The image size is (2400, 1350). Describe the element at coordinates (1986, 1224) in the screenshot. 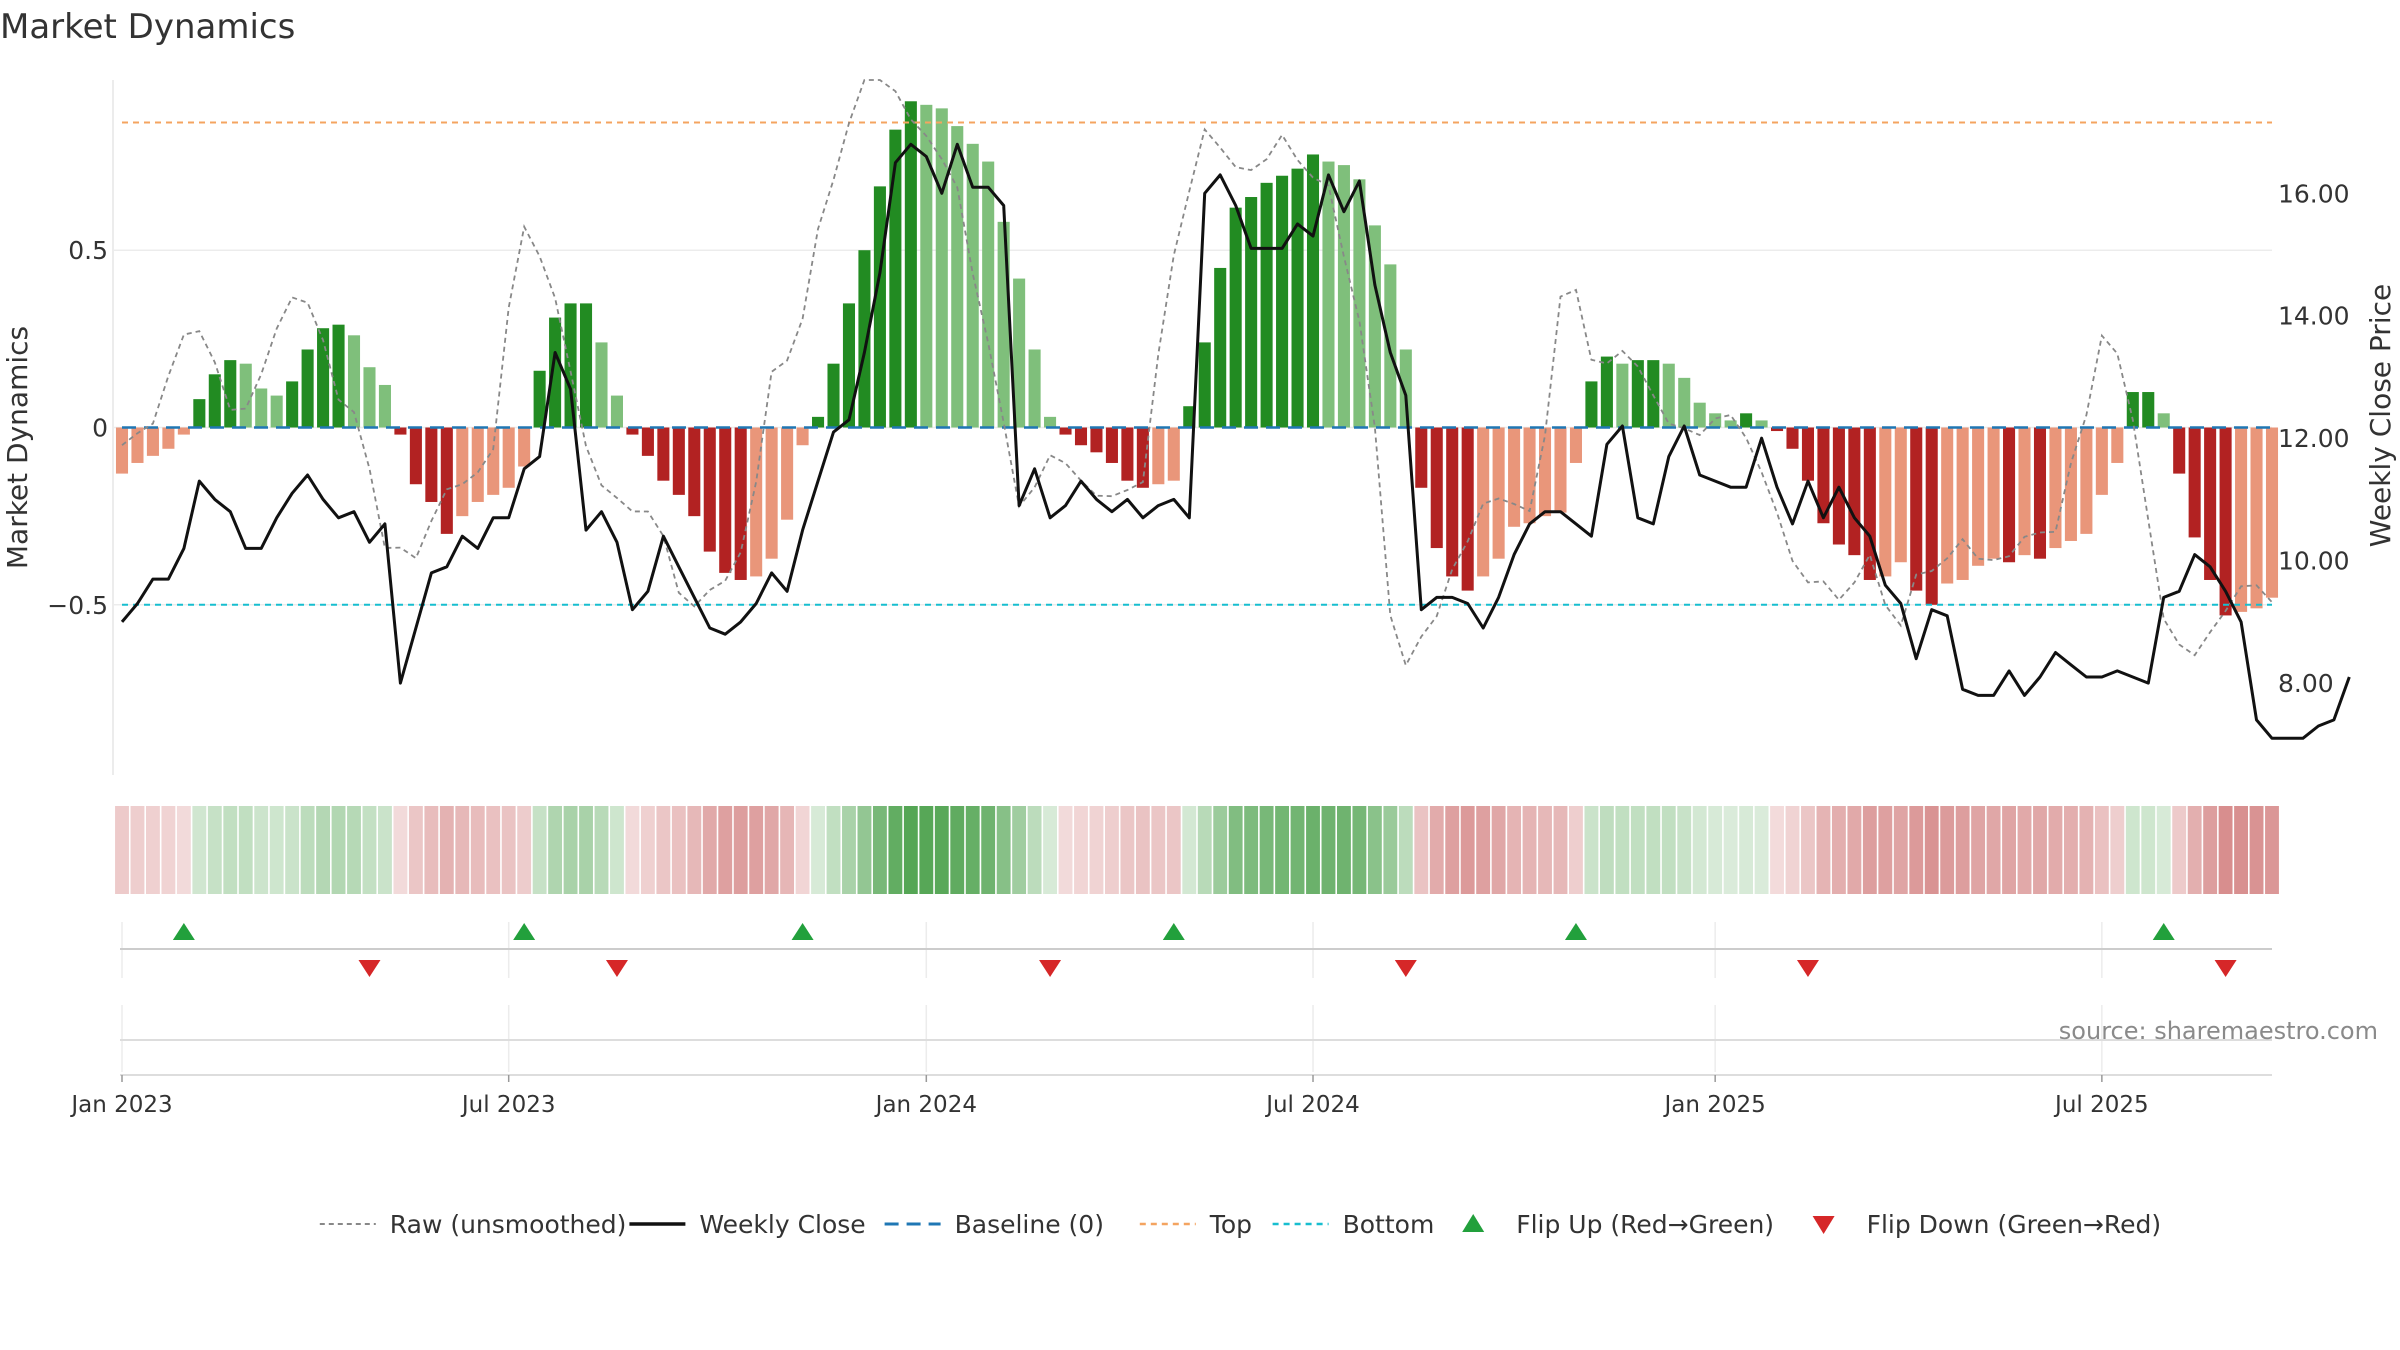

I see `legend-item-flipdown: Flip Down (Green→Red)` at that location.